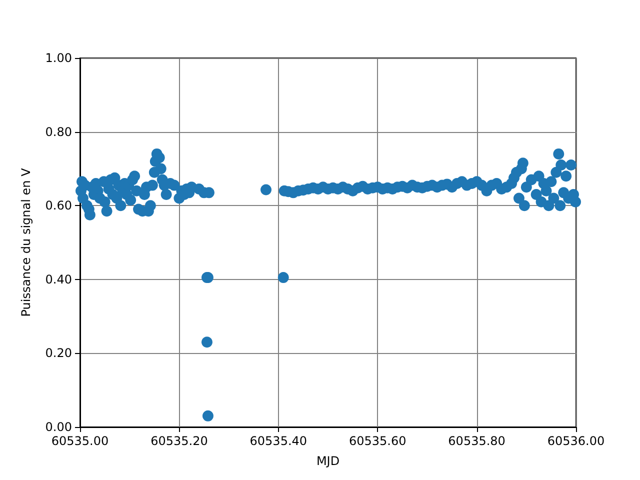 Image resolution: width=640 pixels, height=480 pixels. I want to click on y-tick-label: 0.00, so click(58, 427).